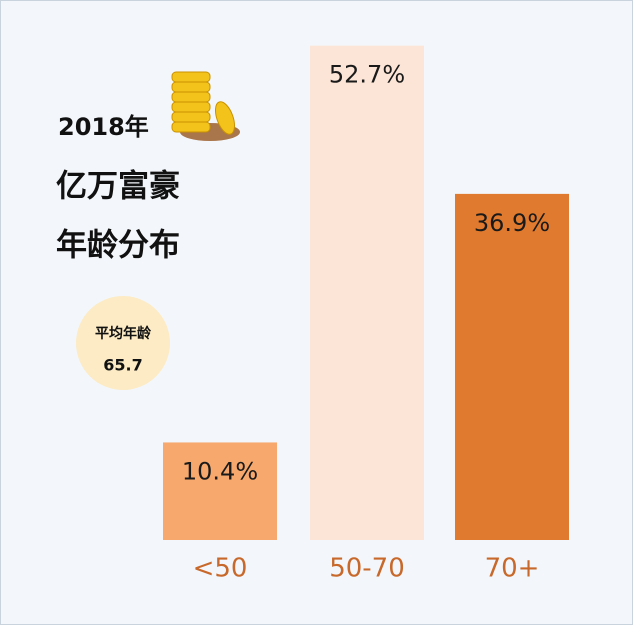 The height and width of the screenshot is (625, 633). I want to click on category-label: <50, so click(220, 569).